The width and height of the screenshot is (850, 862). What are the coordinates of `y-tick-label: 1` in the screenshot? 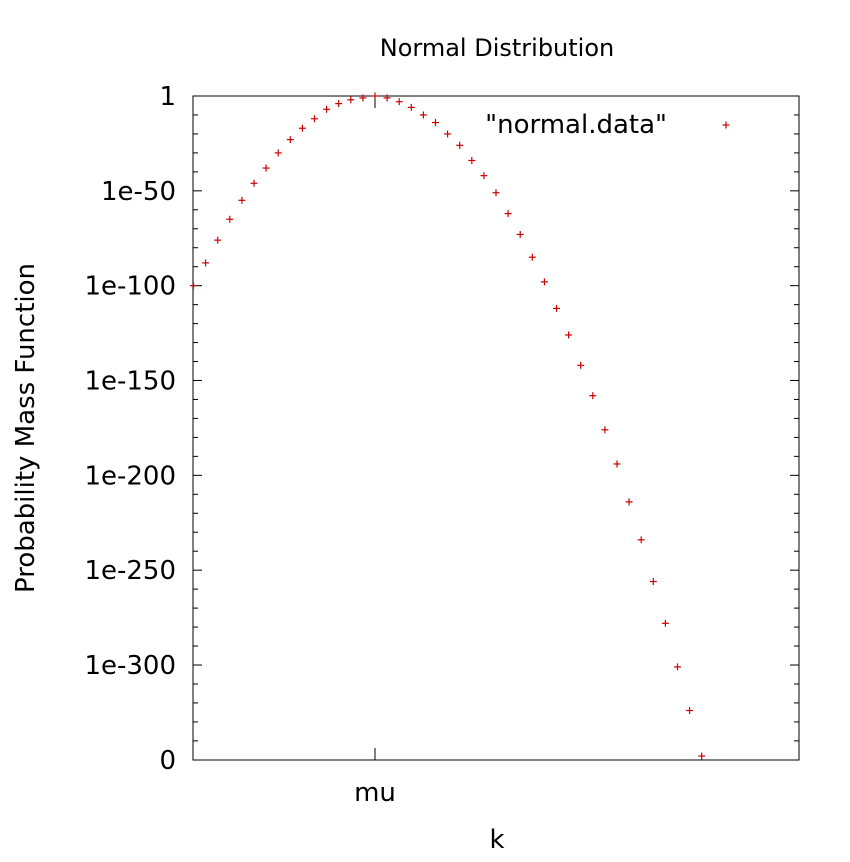 It's located at (167, 97).